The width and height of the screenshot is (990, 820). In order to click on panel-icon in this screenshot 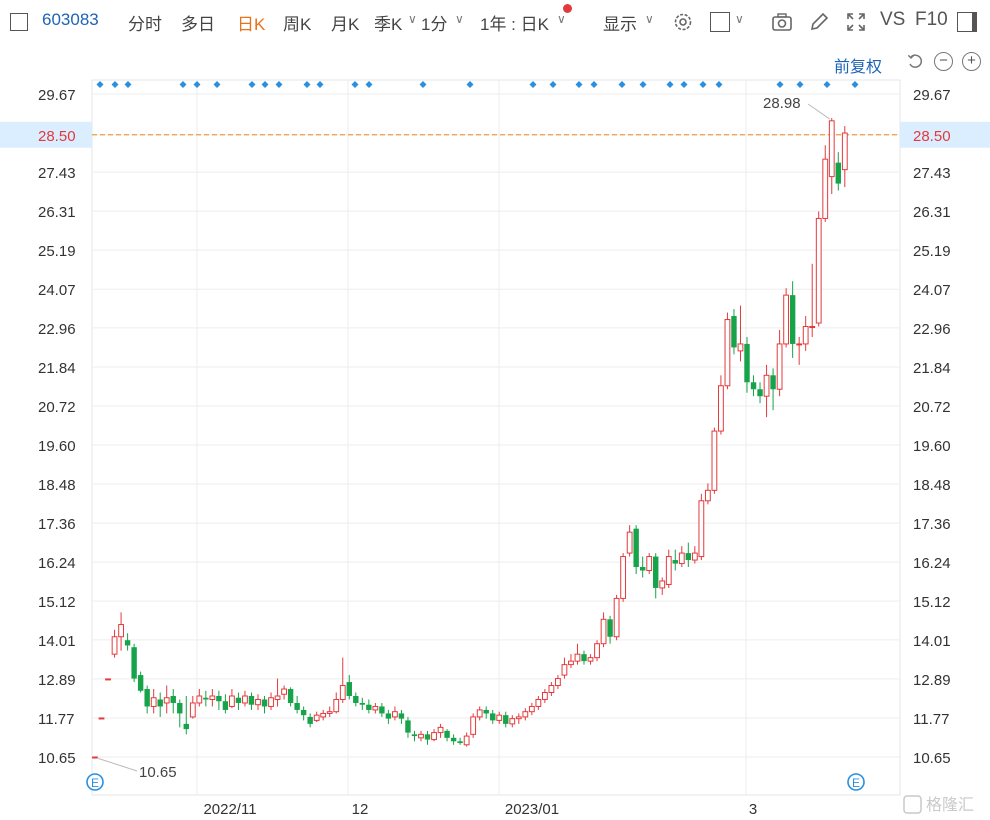, I will do `click(967, 22)`.